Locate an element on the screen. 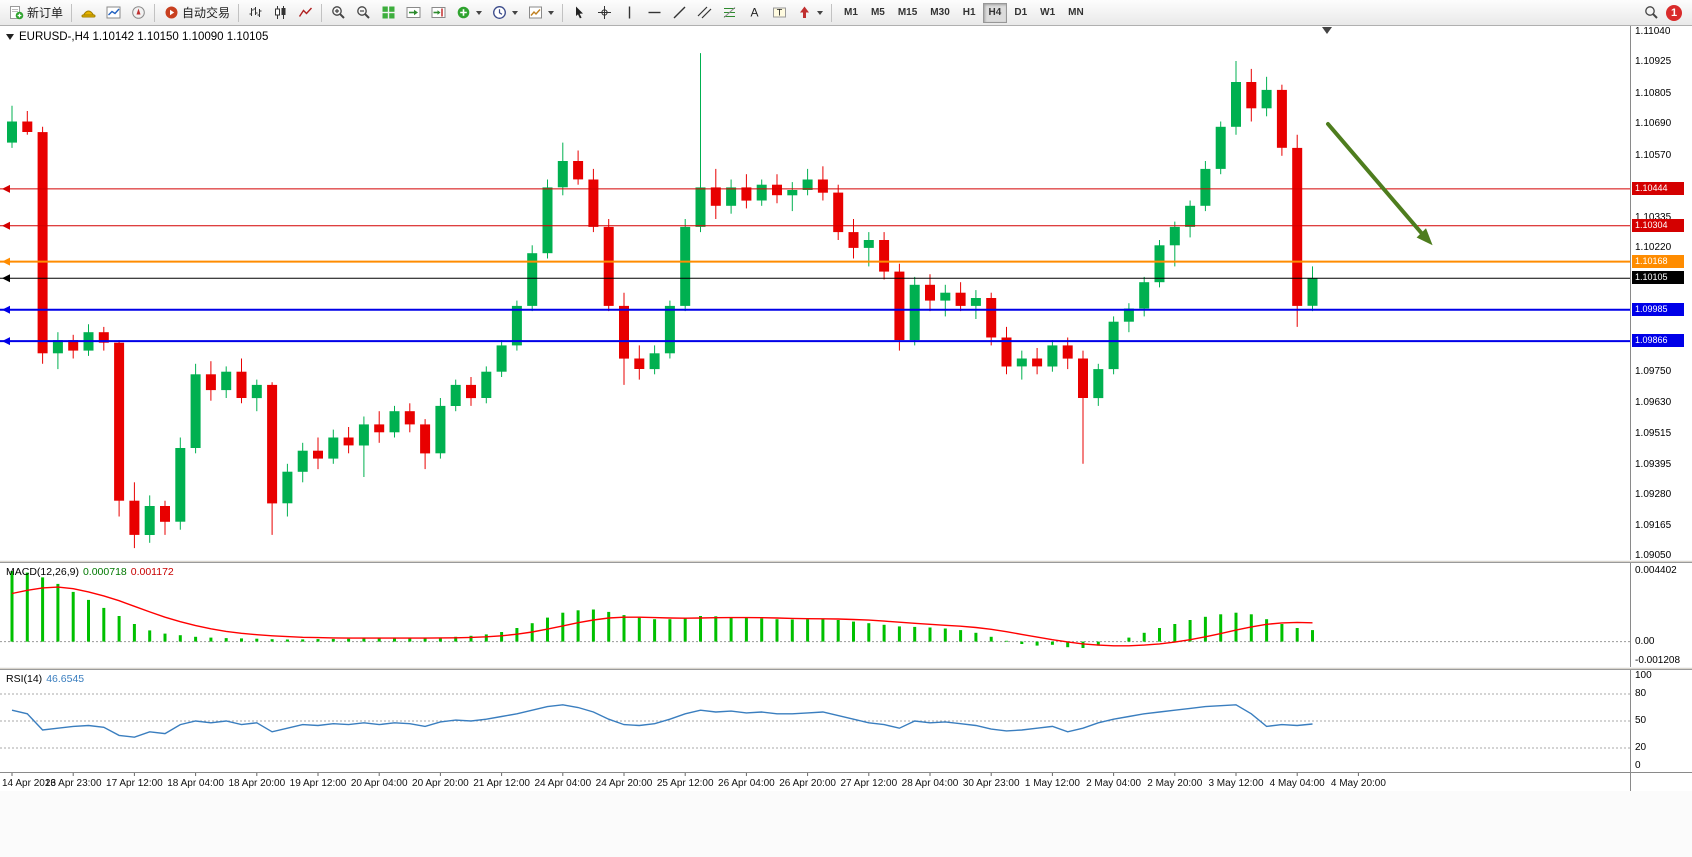 The width and height of the screenshot is (1692, 857). macd-axis-label: 0.00 is located at coordinates (1645, 641).